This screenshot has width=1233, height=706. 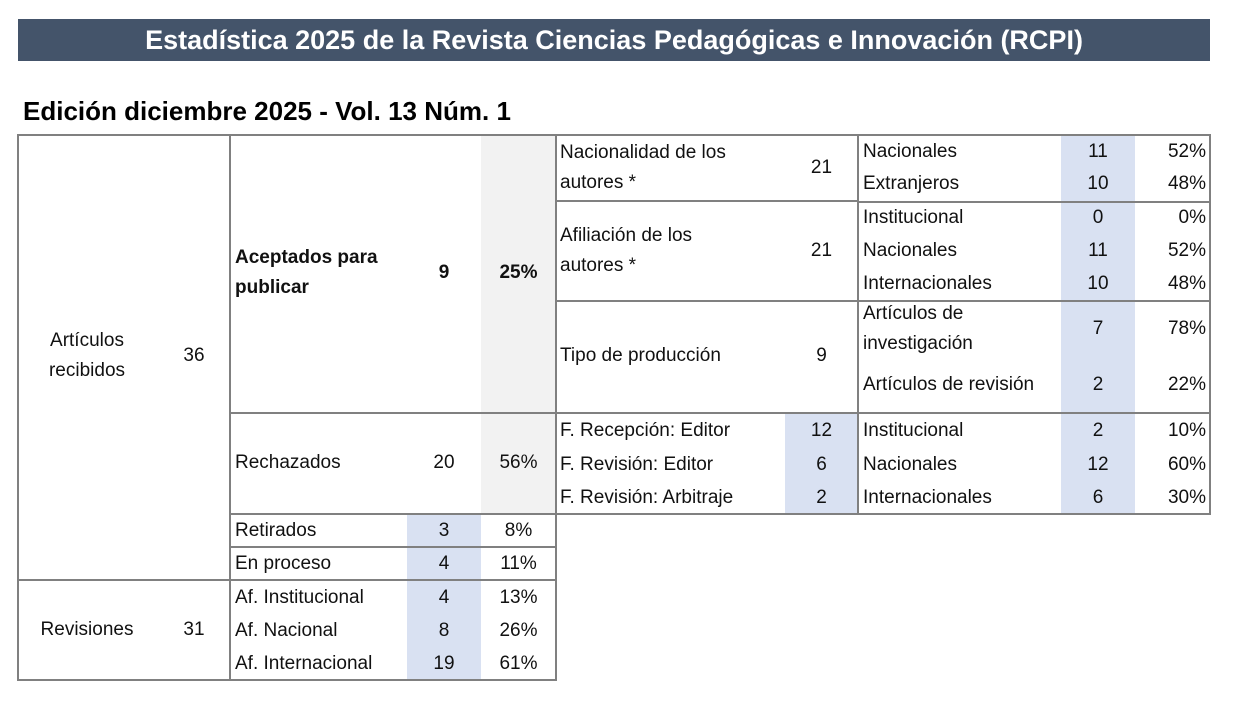 I want to click on revisiones-row-label: Af. Internacional, so click(x=304, y=663).